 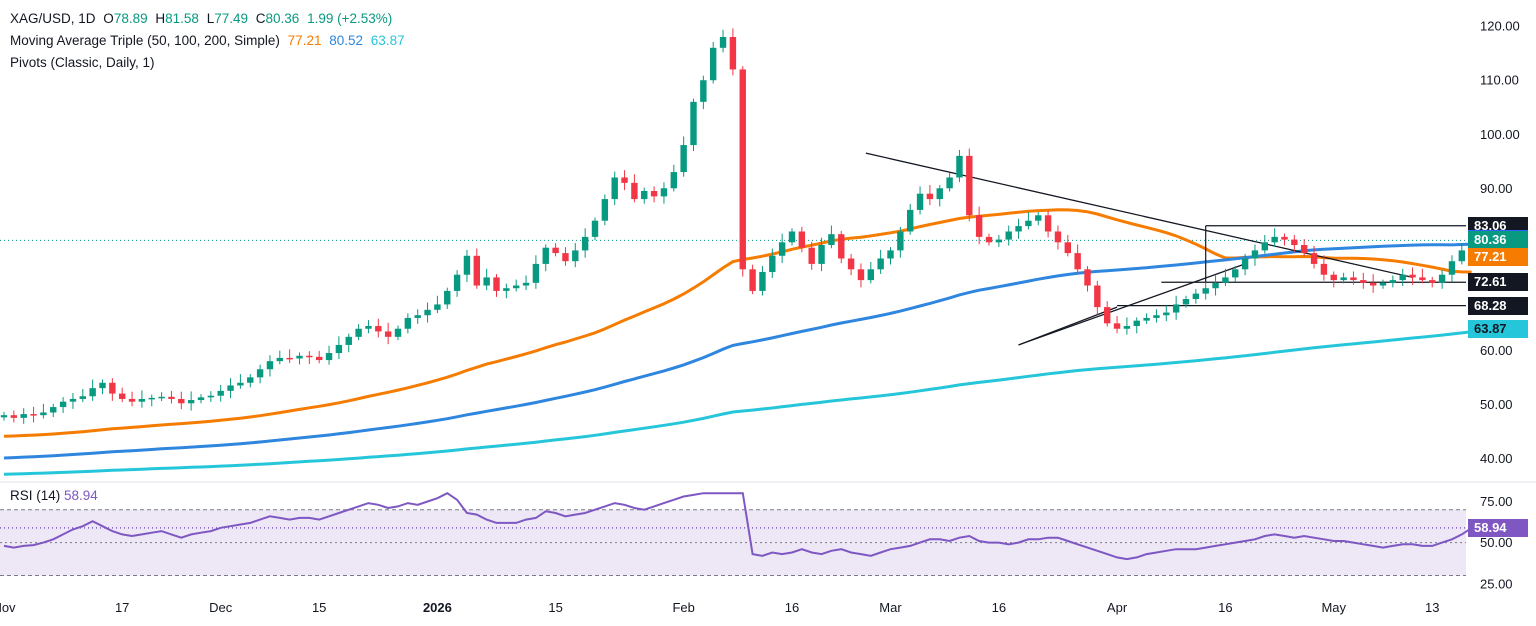 I want to click on ma100-value: 80.52, so click(x=346, y=40).